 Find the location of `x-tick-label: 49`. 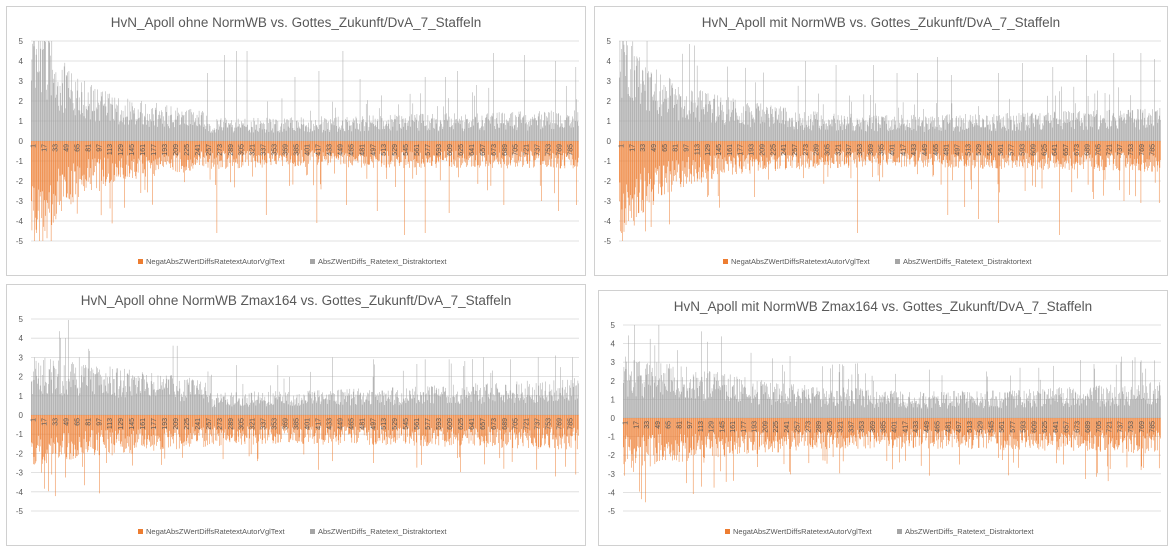

x-tick-label: 49 is located at coordinates (66, 422).